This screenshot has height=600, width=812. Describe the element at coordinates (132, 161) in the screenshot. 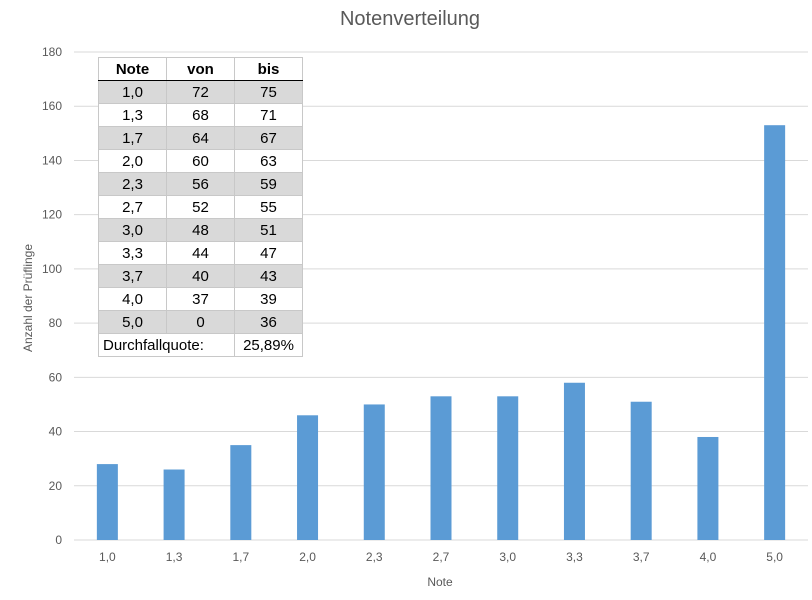

I see `grade-cell: 2,0` at that location.